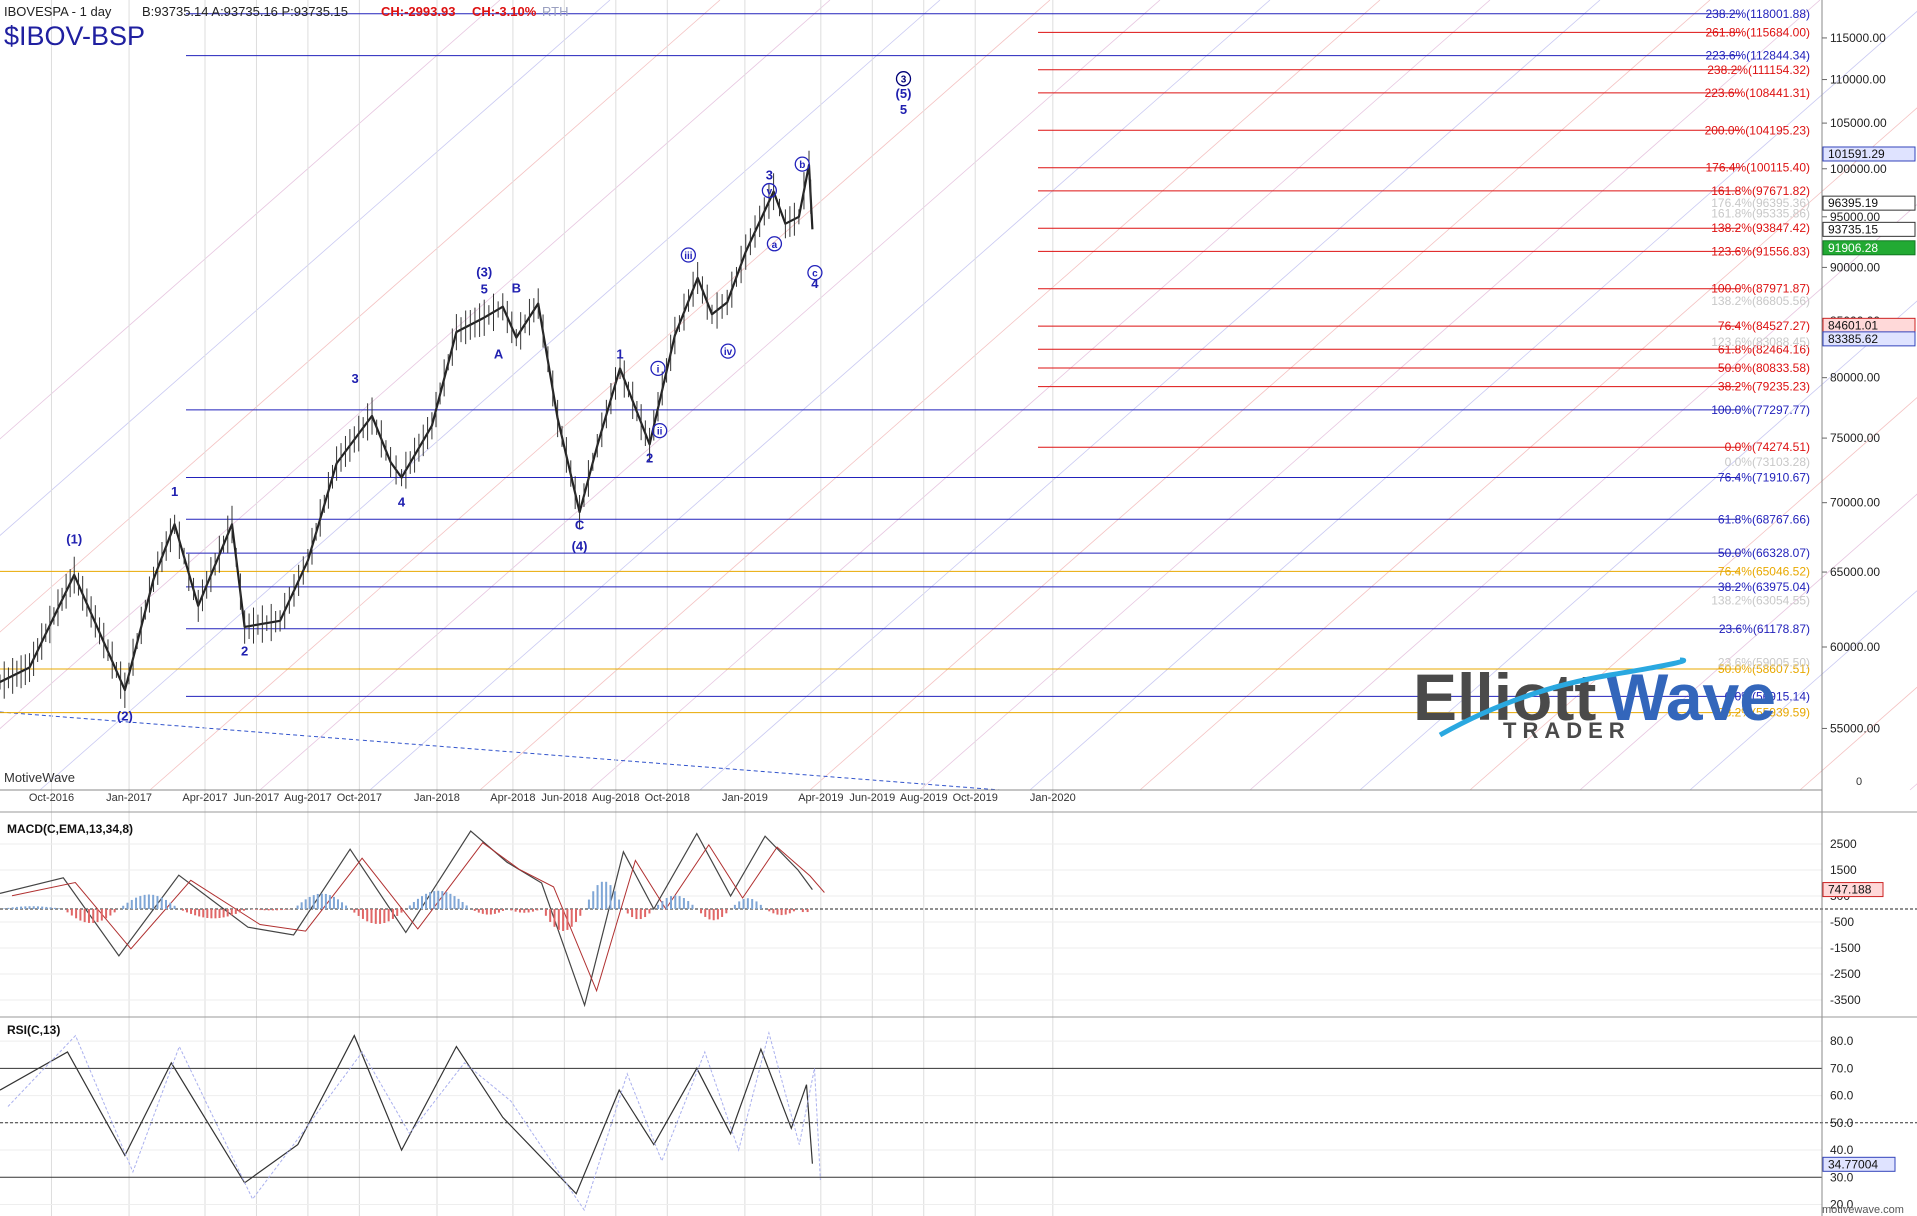 The image size is (1917, 1216). Describe the element at coordinates (958, 919) in the screenshot. I see `macd-panel` at that location.